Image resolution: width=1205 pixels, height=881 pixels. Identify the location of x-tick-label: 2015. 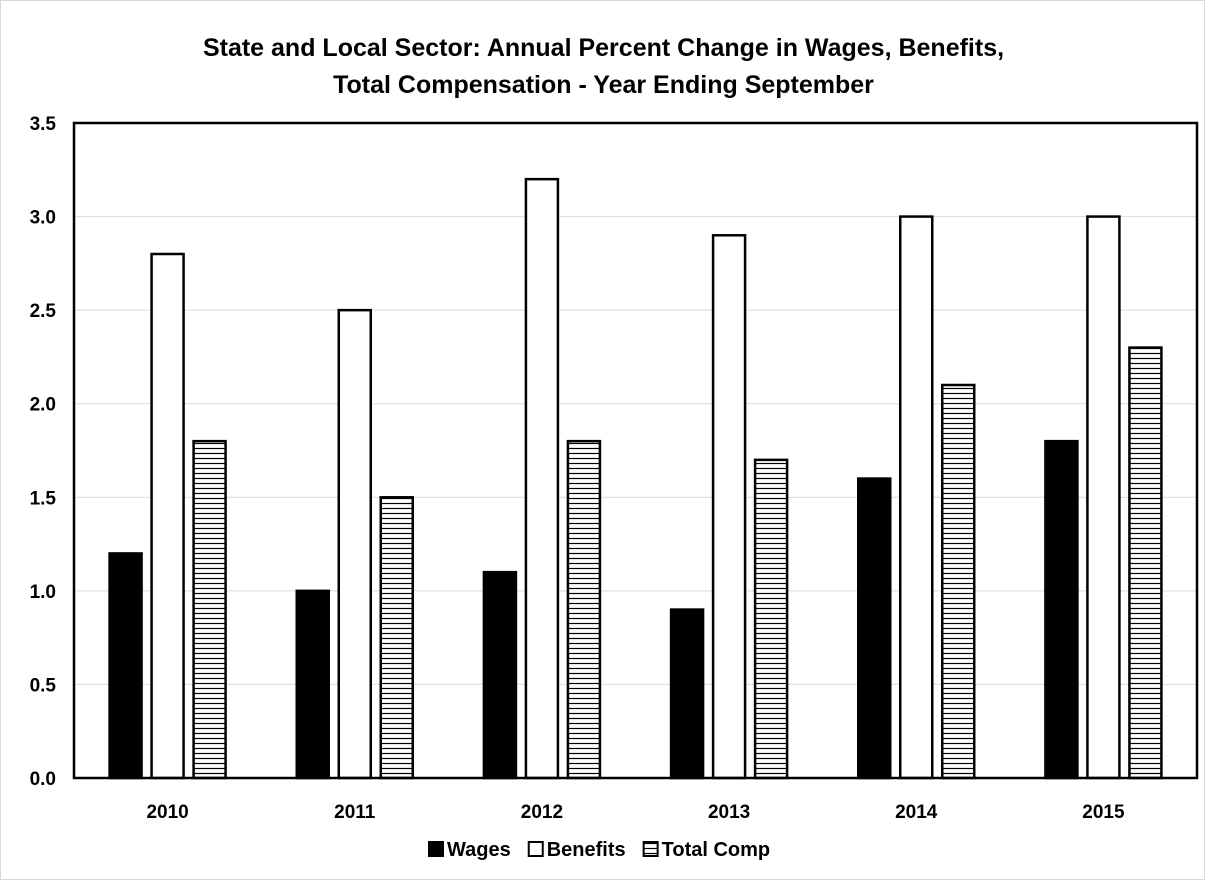
(1103, 812).